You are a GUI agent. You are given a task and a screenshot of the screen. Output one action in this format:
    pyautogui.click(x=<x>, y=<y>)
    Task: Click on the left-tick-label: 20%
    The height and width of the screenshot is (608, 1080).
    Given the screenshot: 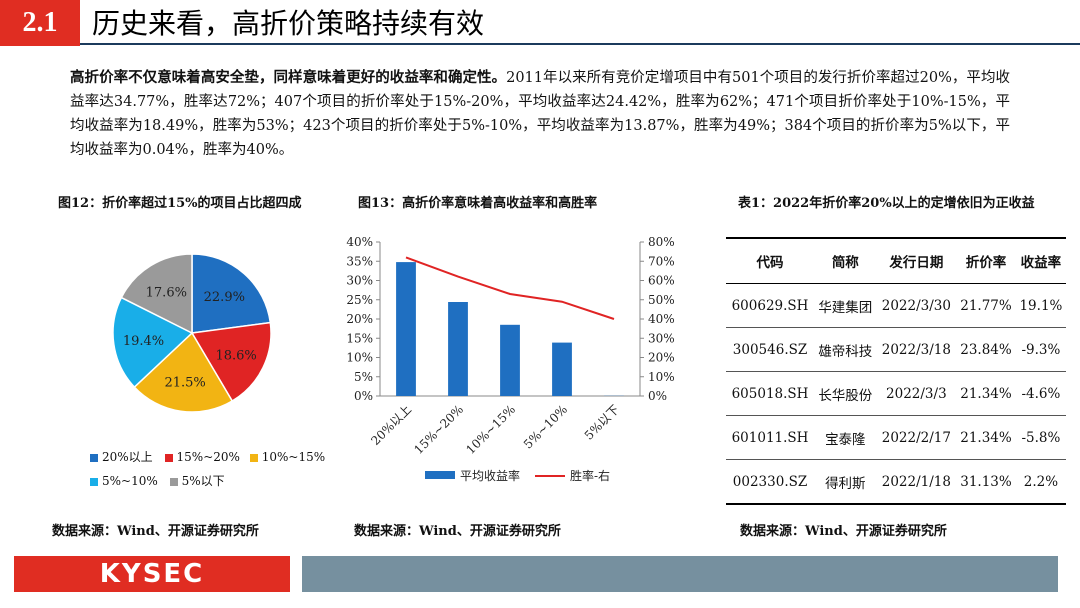 What is the action you would take?
    pyautogui.click(x=359, y=319)
    